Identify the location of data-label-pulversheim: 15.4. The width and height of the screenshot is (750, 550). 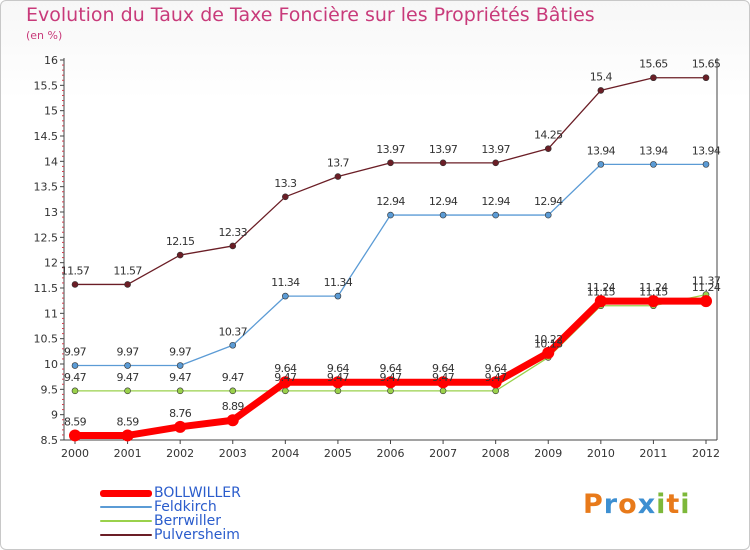
(601, 76).